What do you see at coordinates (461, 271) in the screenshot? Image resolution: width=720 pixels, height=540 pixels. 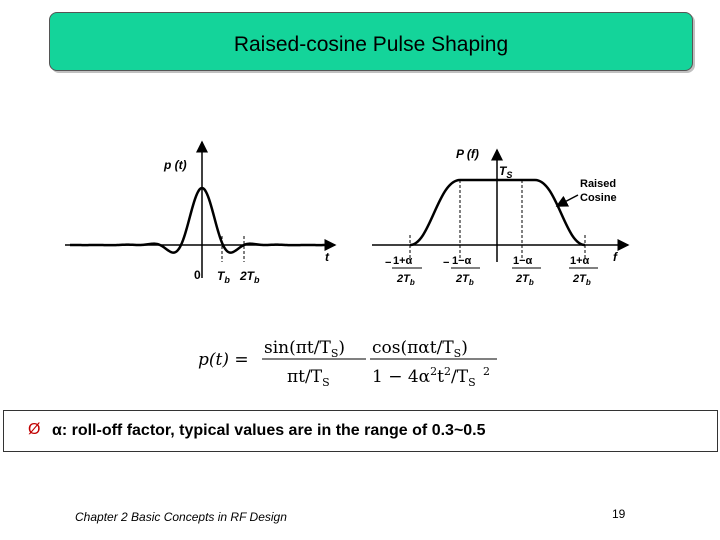 I see `freq-tick-2: − 1−α 2Tb` at bounding box center [461, 271].